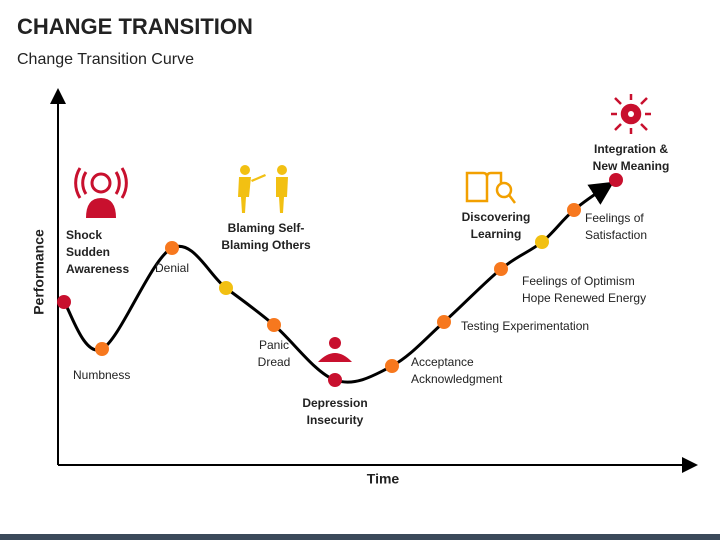 The width and height of the screenshot is (720, 540). What do you see at coordinates (101, 362) in the screenshot?
I see `stage: Numbness` at bounding box center [101, 362].